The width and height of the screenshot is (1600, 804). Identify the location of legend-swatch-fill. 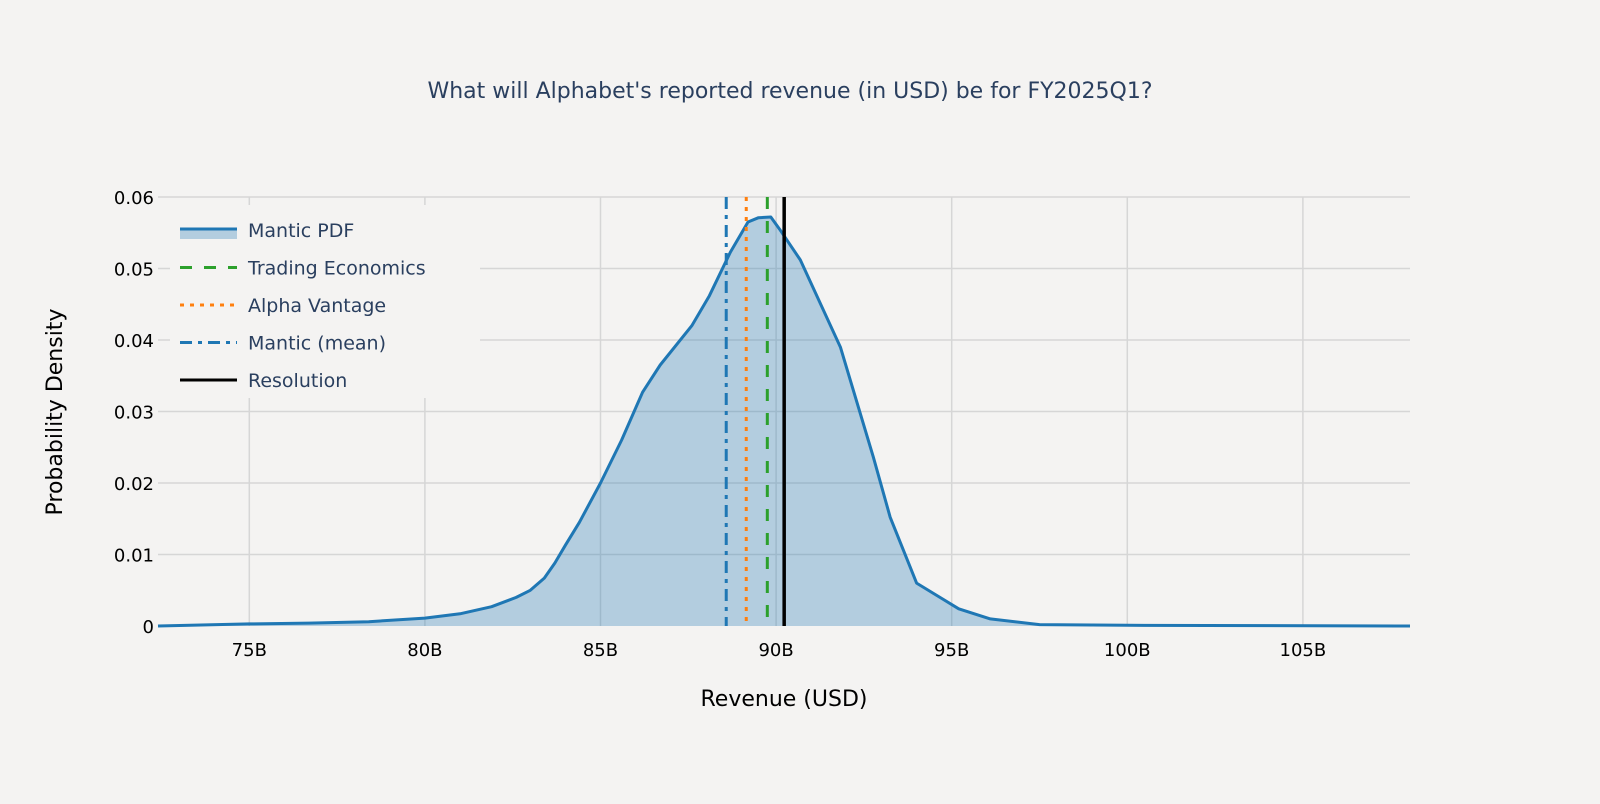
(208, 234).